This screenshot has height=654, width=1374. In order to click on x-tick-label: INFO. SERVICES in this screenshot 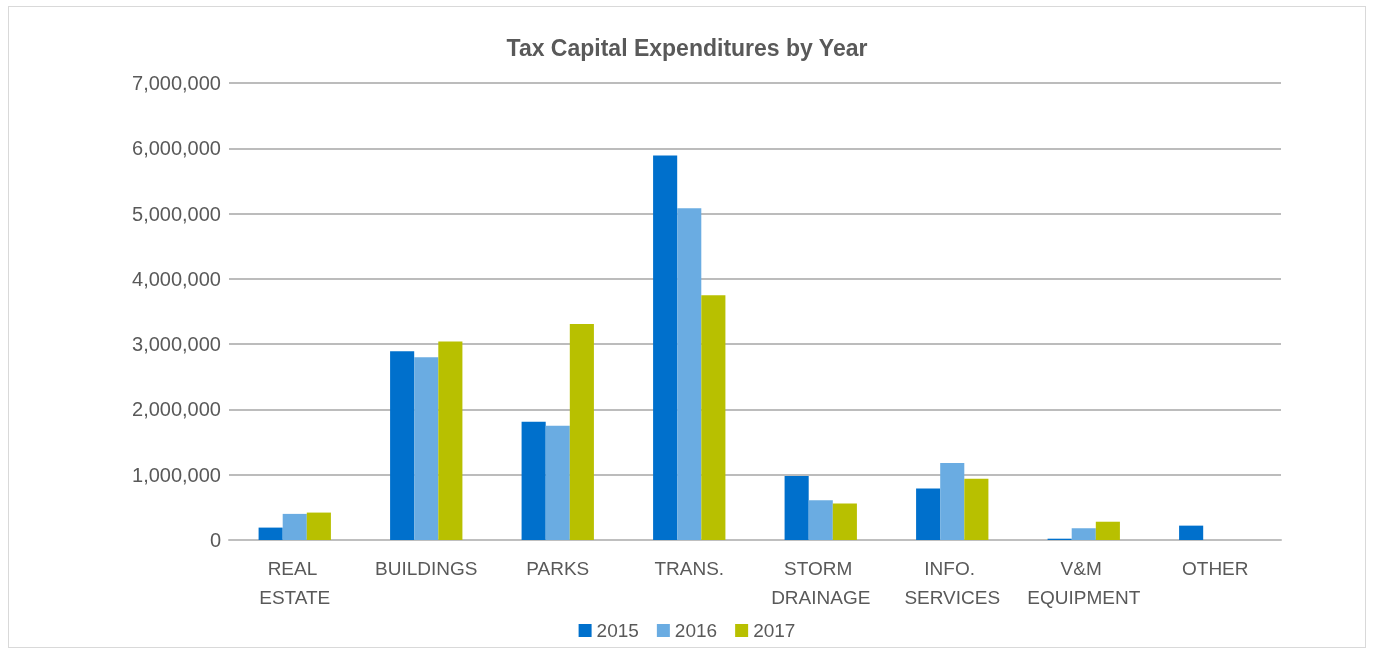, I will do `click(952, 583)`.